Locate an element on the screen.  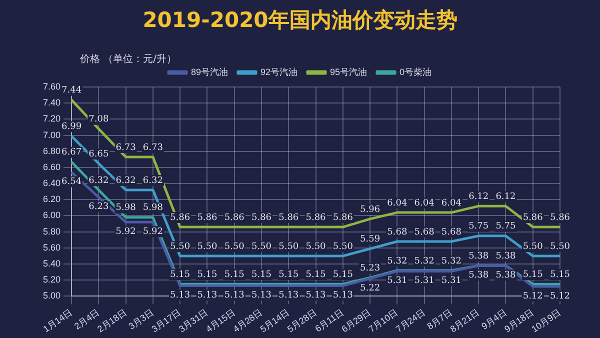
y-tick-label: 6.80 is located at coordinates (51, 151).